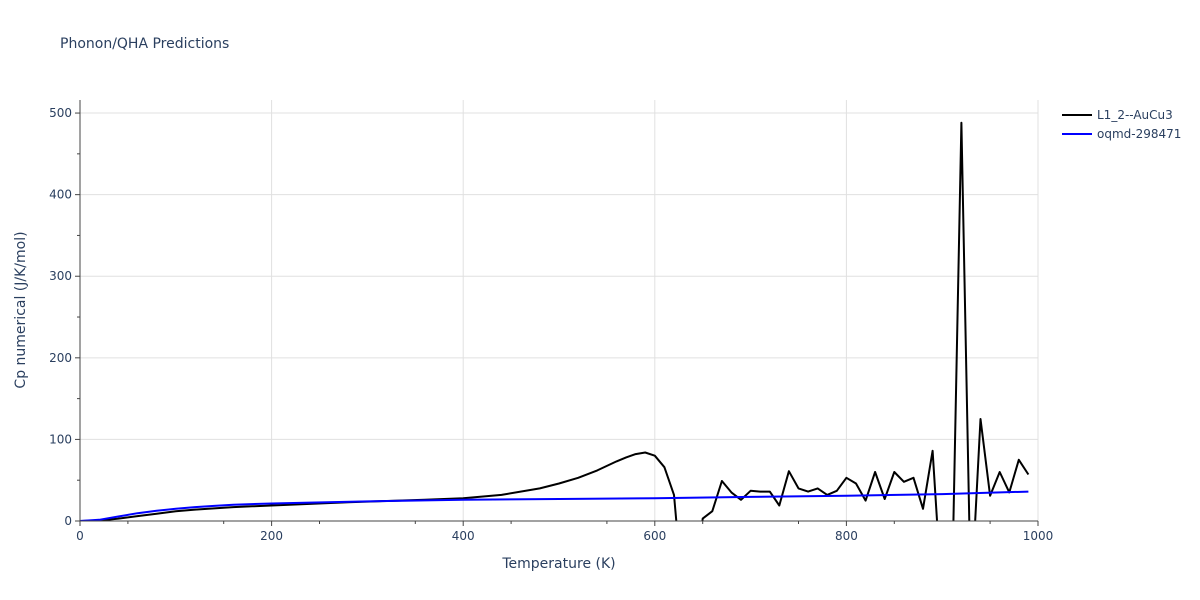  What do you see at coordinates (145, 44) in the screenshot?
I see `chart-title: Phonon/QHA Predictions` at bounding box center [145, 44].